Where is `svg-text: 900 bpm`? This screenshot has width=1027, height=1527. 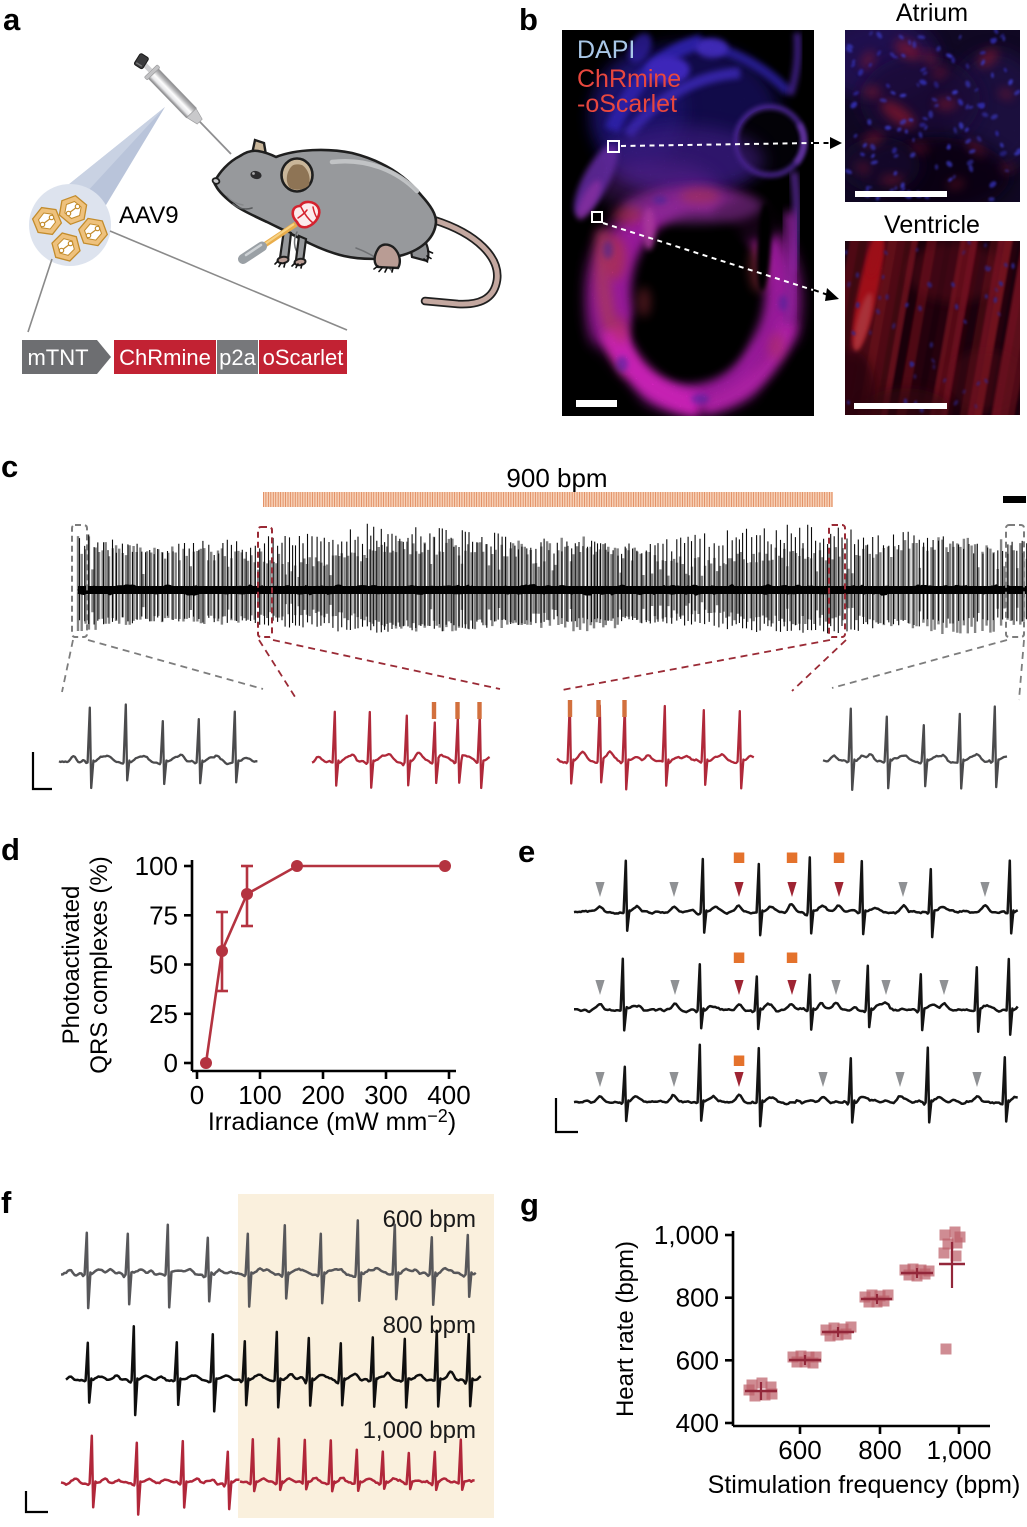
svg-text: 900 bpm is located at coordinates (556, 478).